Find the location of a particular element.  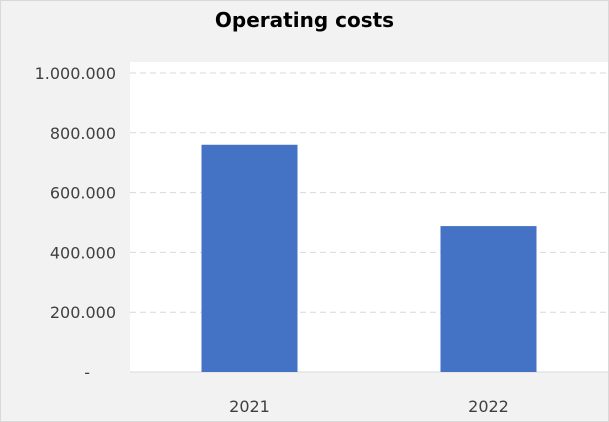

y-tick-label: 1.000.000 is located at coordinates (75, 73).